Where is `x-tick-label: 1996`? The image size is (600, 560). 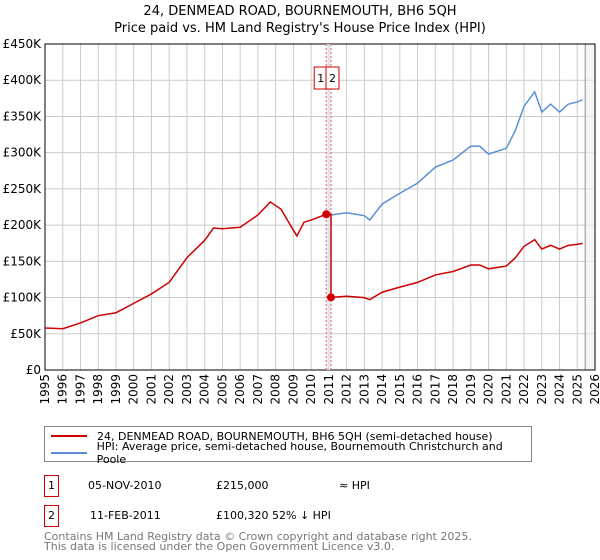
x-tick-label: 1996 is located at coordinates (63, 389).